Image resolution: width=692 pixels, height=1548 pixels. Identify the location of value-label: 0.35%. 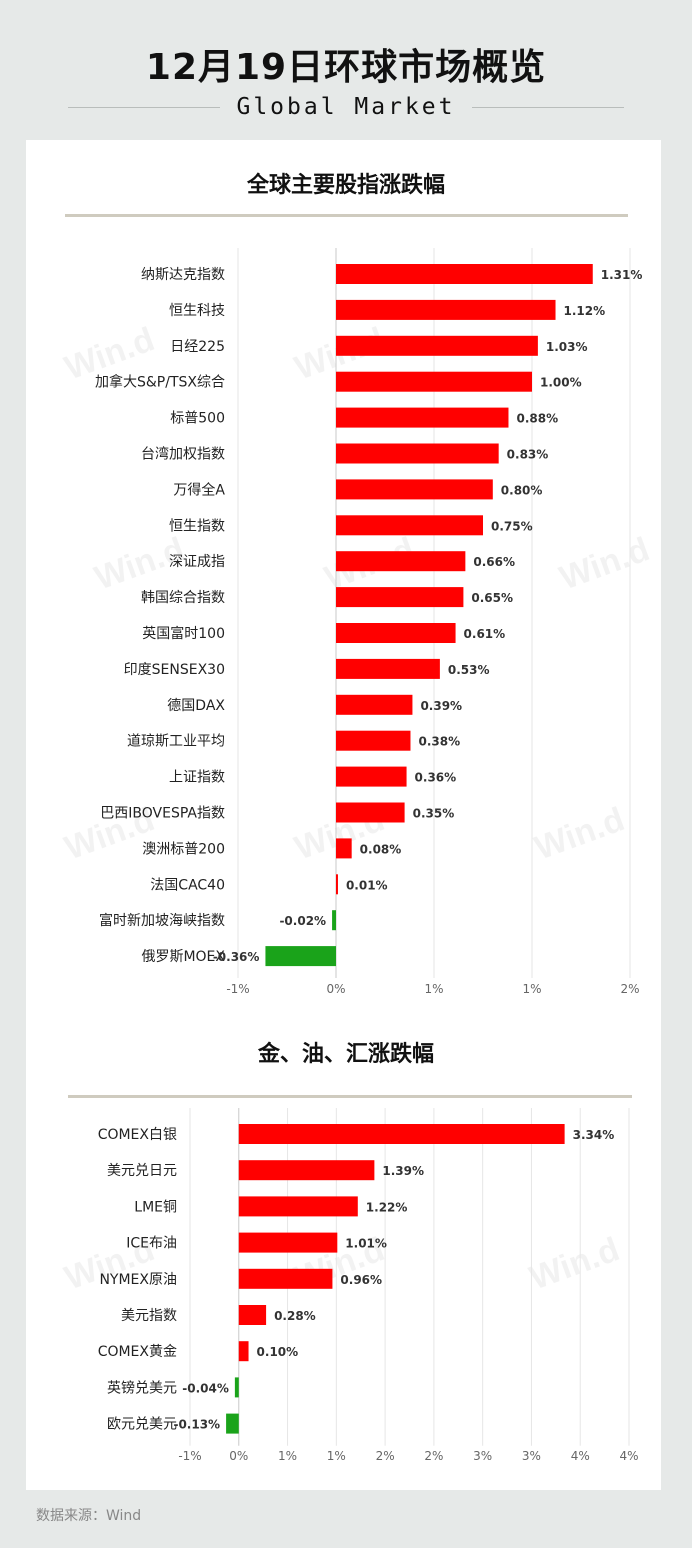
(434, 814).